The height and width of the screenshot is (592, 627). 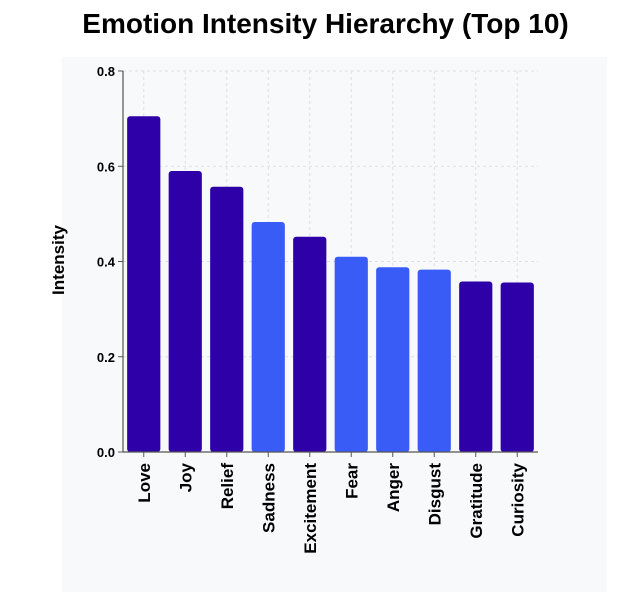 I want to click on x-tick-label: Love, so click(x=144, y=483).